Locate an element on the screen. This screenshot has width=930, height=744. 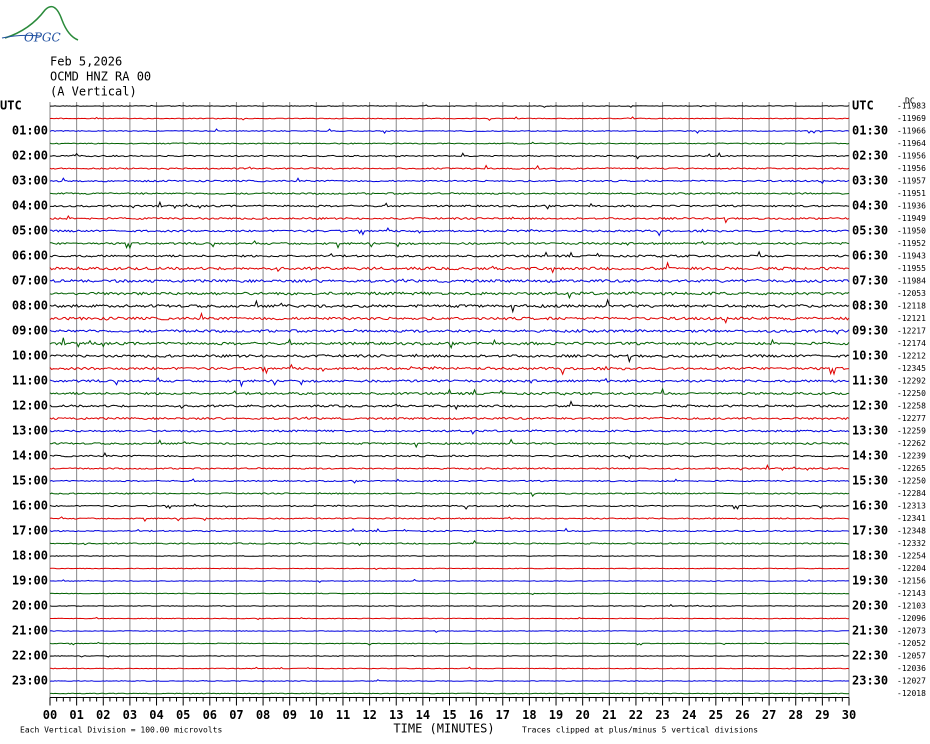
offset-label: -12313 is located at coordinates (911, 506).